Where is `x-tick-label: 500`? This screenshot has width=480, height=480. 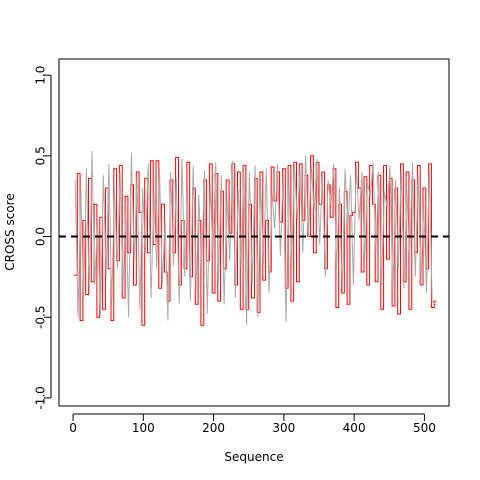
x-tick-label: 500 is located at coordinates (424, 428).